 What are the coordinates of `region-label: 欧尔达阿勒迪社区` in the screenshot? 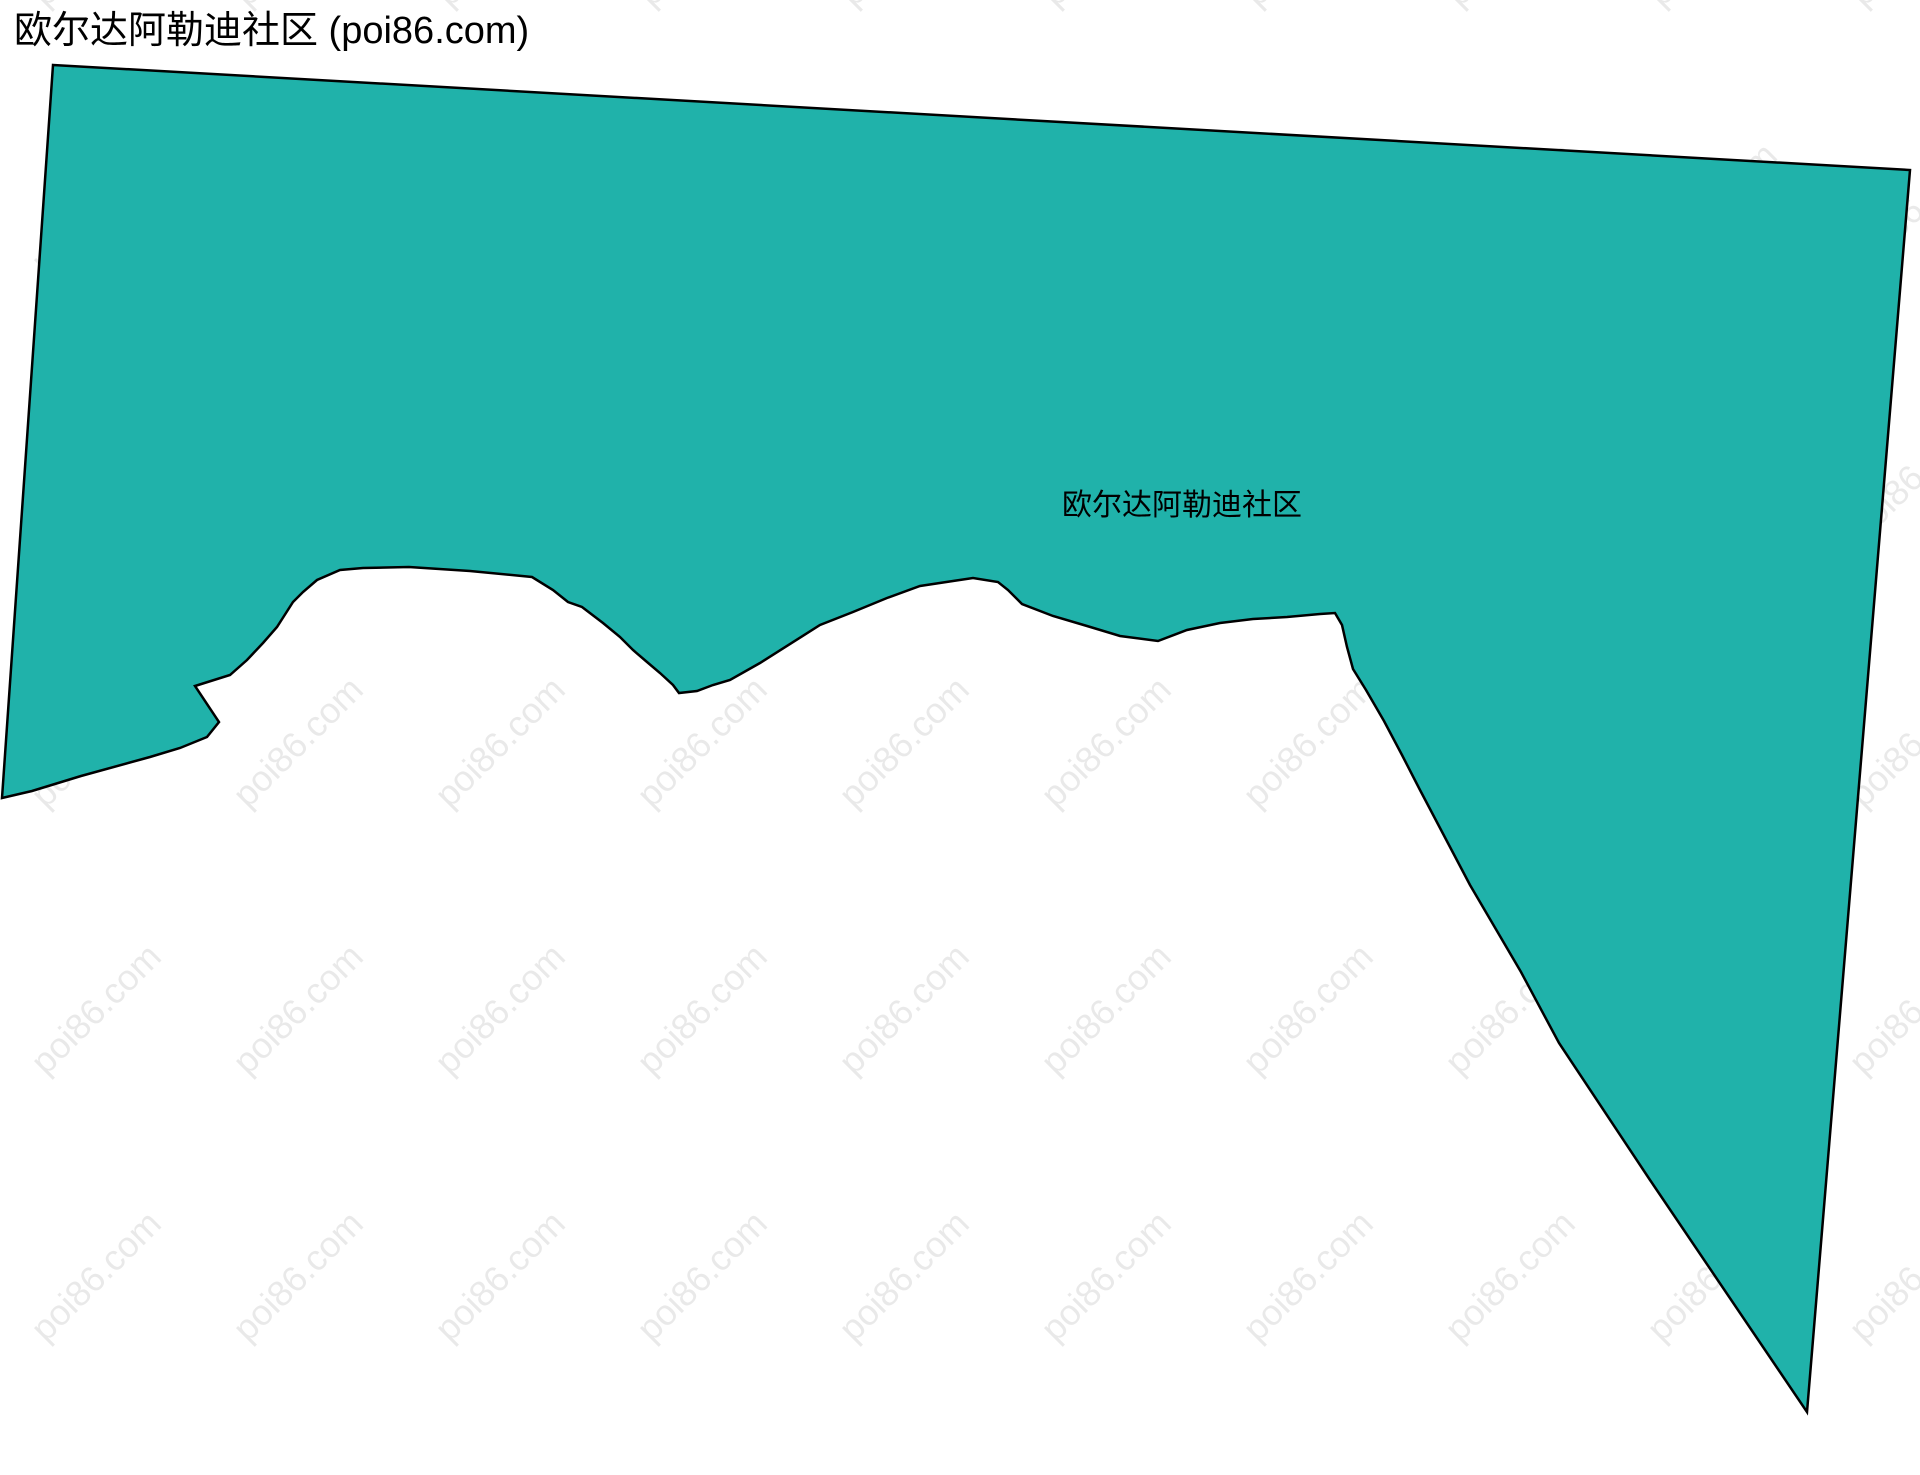 It's located at (1182, 505).